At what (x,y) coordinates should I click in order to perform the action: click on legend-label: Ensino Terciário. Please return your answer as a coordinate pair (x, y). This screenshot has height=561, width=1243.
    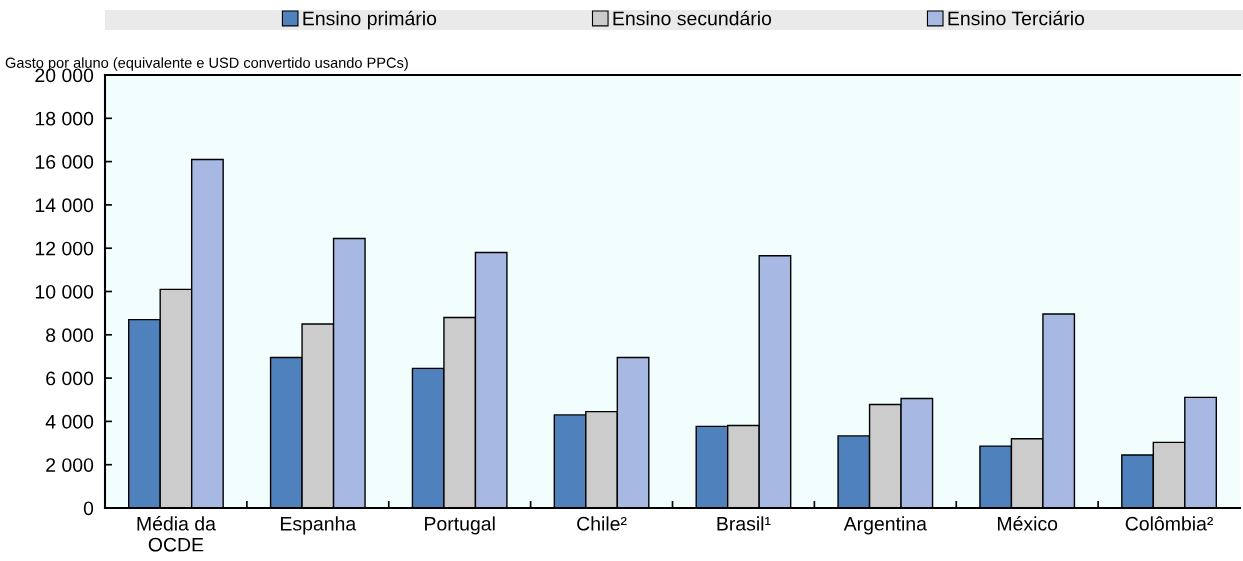
    Looking at the image, I should click on (1016, 18).